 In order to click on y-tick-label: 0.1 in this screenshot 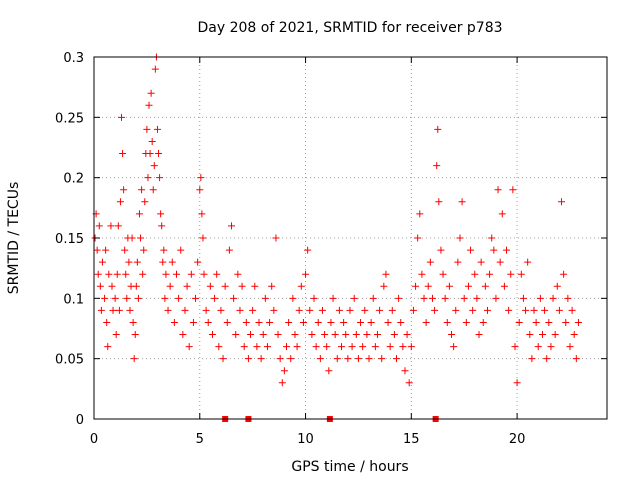, I will do `click(73, 299)`.